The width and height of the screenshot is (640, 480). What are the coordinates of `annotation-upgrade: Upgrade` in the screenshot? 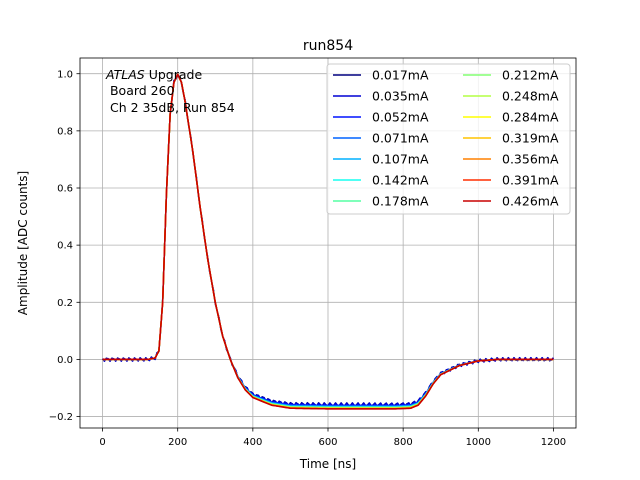 It's located at (174, 74).